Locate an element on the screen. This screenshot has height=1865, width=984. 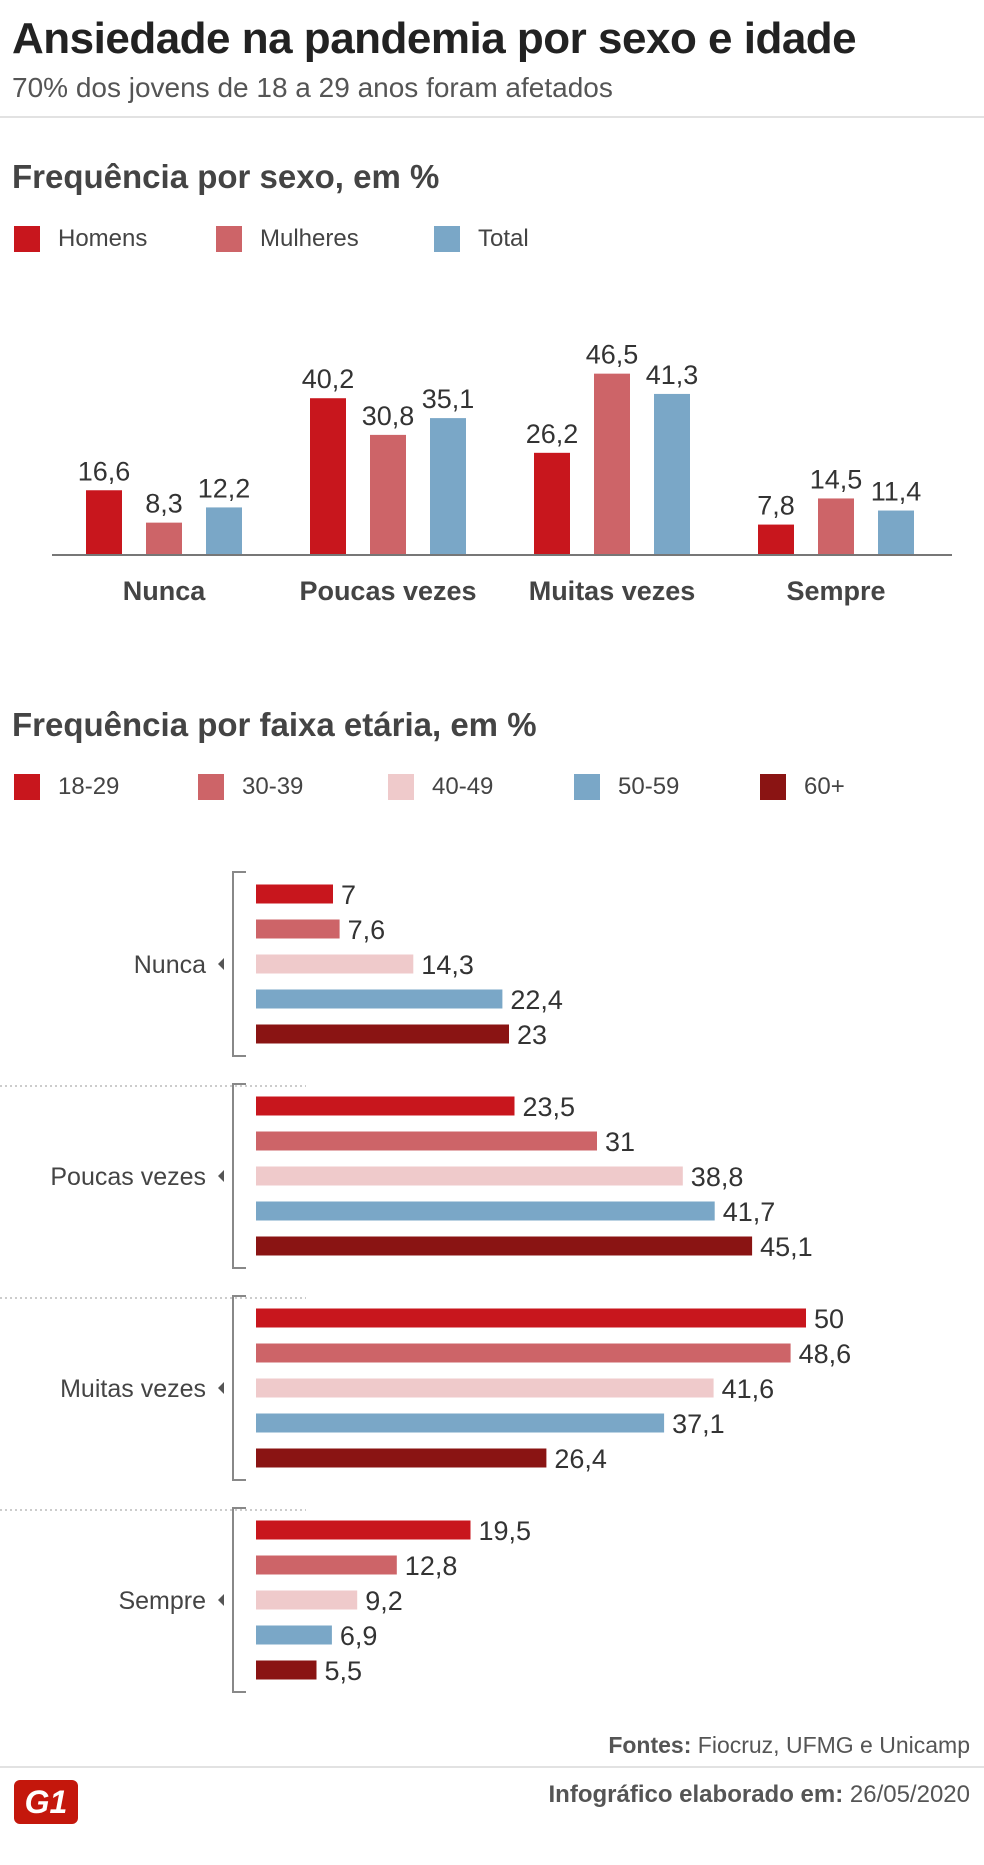
hbar-value-label: 37,1 is located at coordinates (698, 1424).